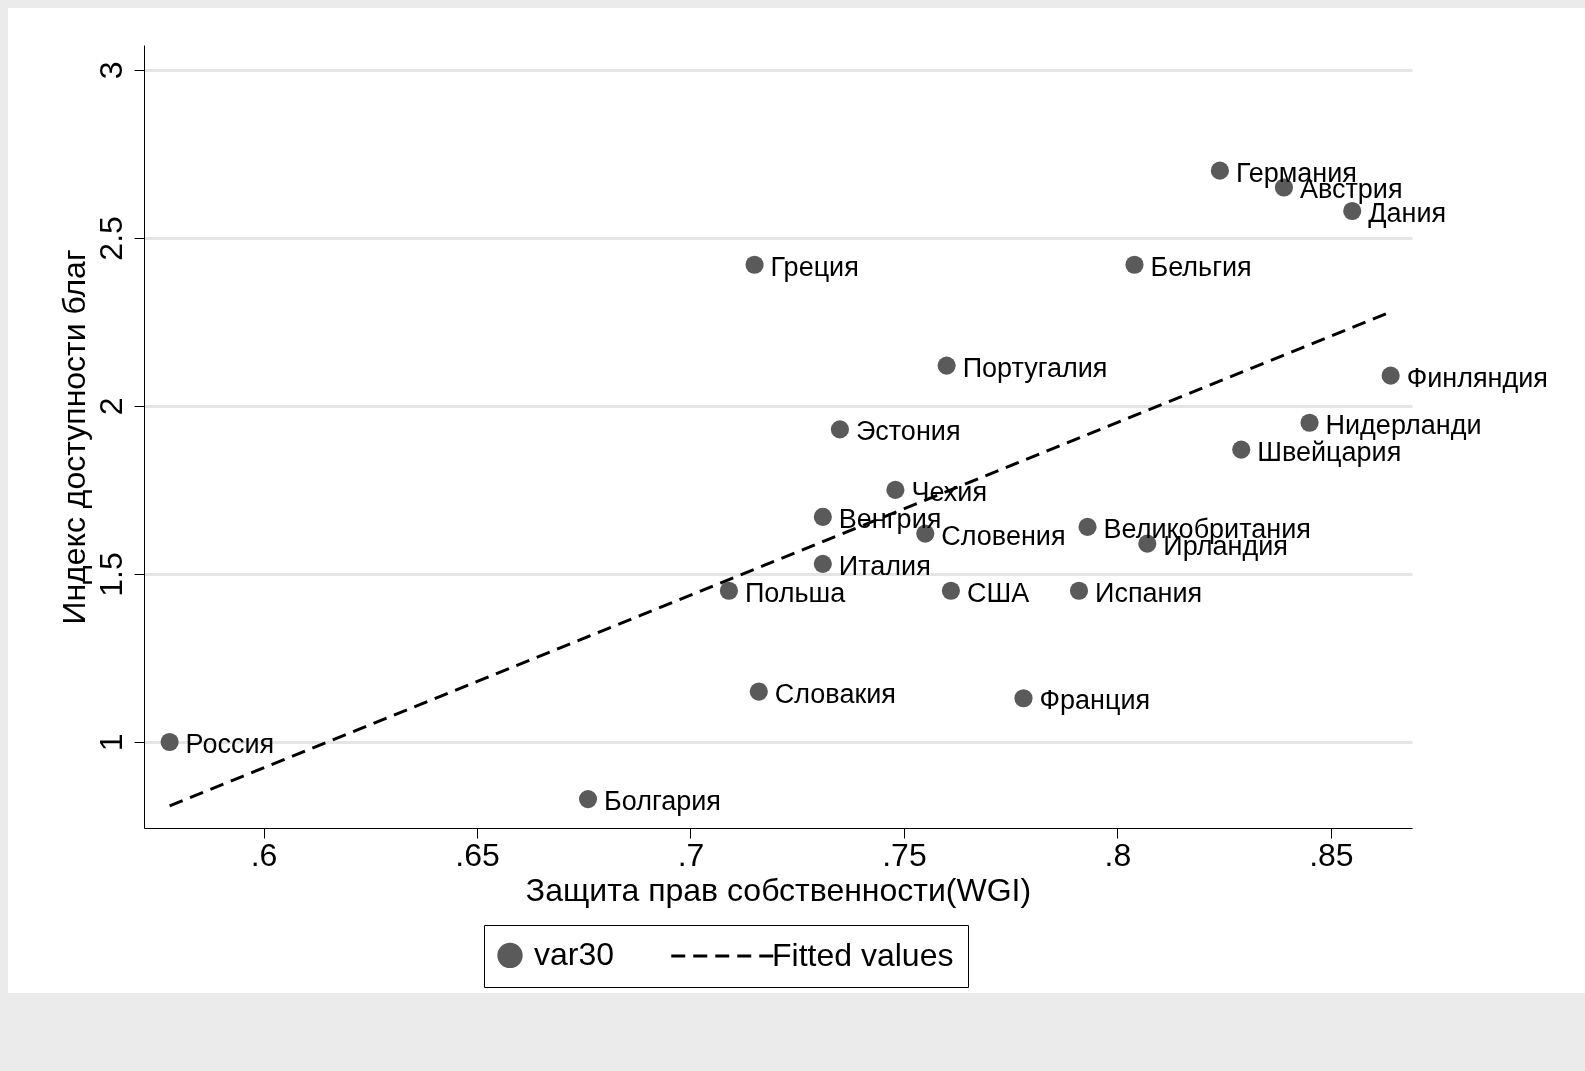  Describe the element at coordinates (908, 431) in the screenshot. I see `annotation: Эстония` at that location.